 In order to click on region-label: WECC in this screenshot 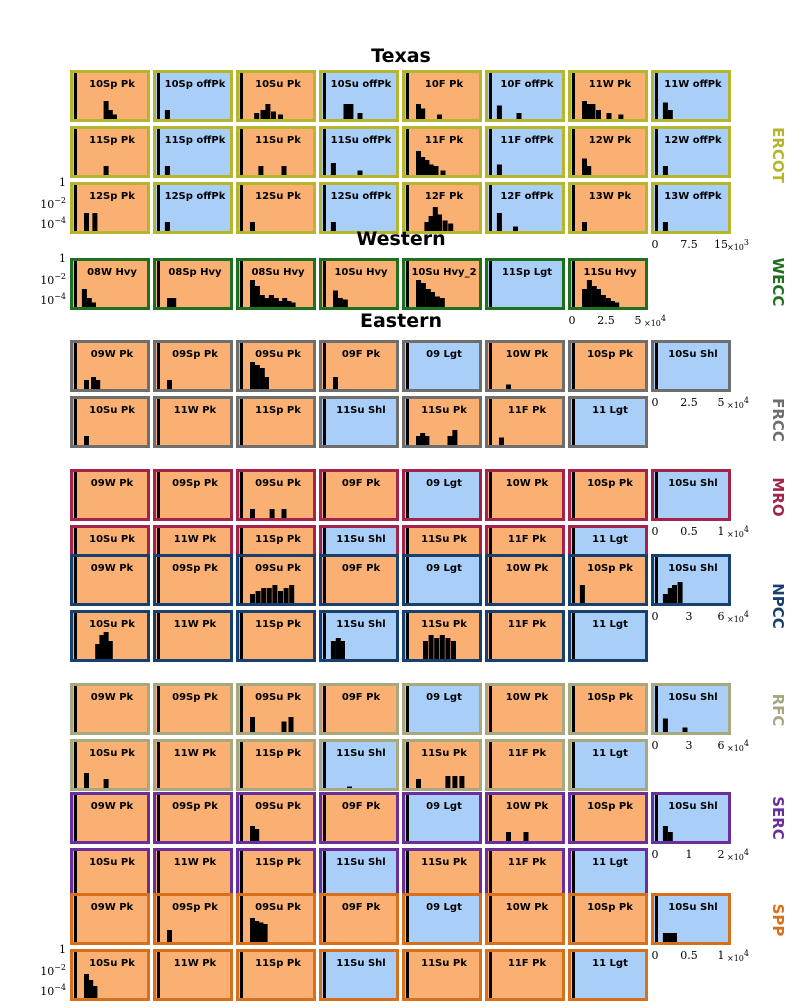, I will do `click(778, 282)`.